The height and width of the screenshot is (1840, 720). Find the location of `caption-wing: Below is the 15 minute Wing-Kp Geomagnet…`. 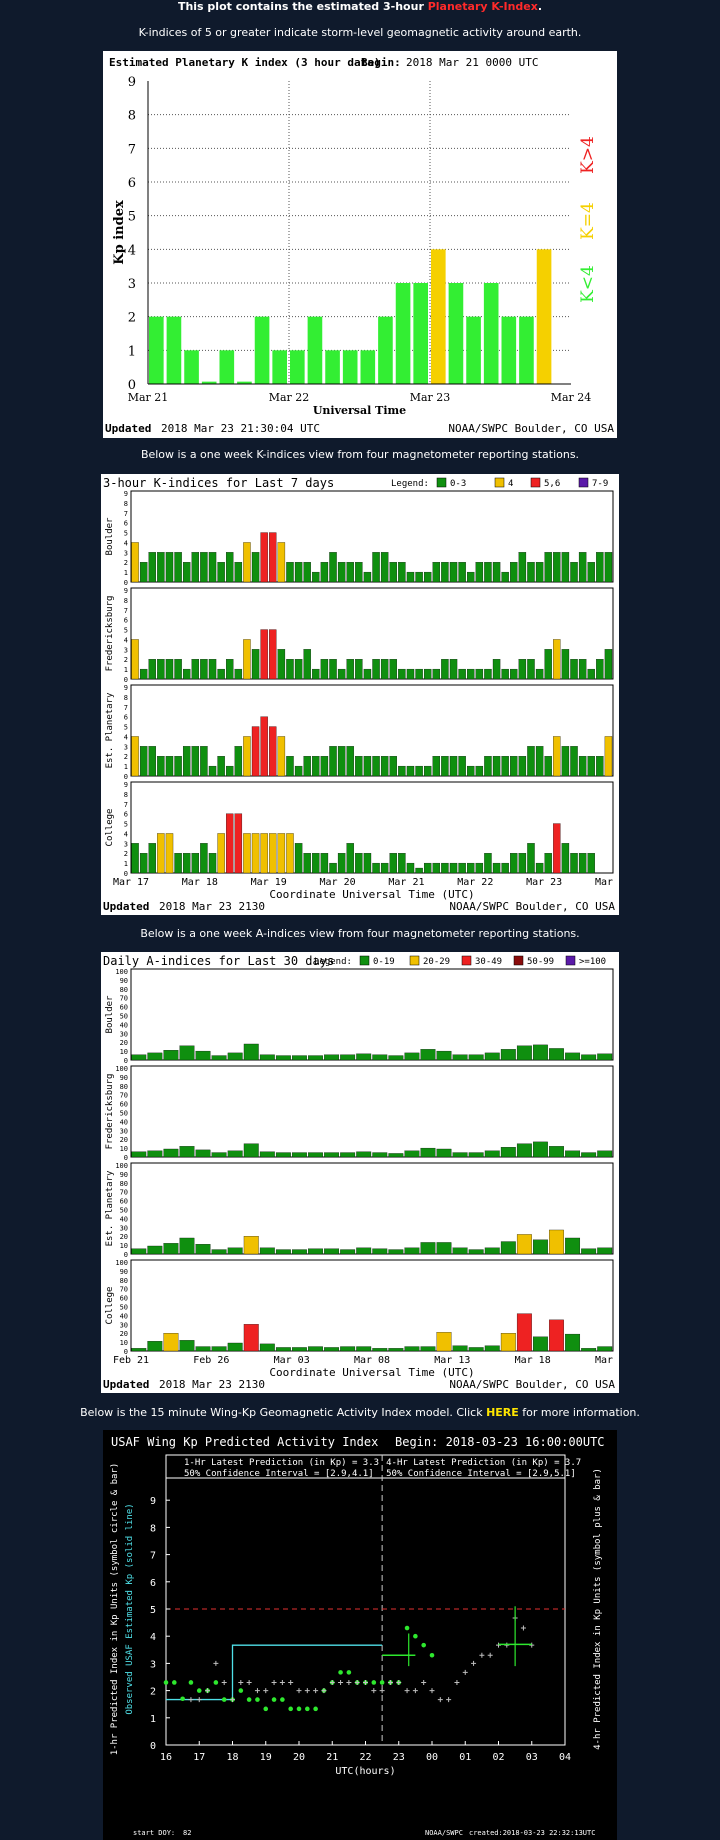

caption-wing: Below is the 15 minute Wing-Kp Geomagnet… is located at coordinates (360, 1412).